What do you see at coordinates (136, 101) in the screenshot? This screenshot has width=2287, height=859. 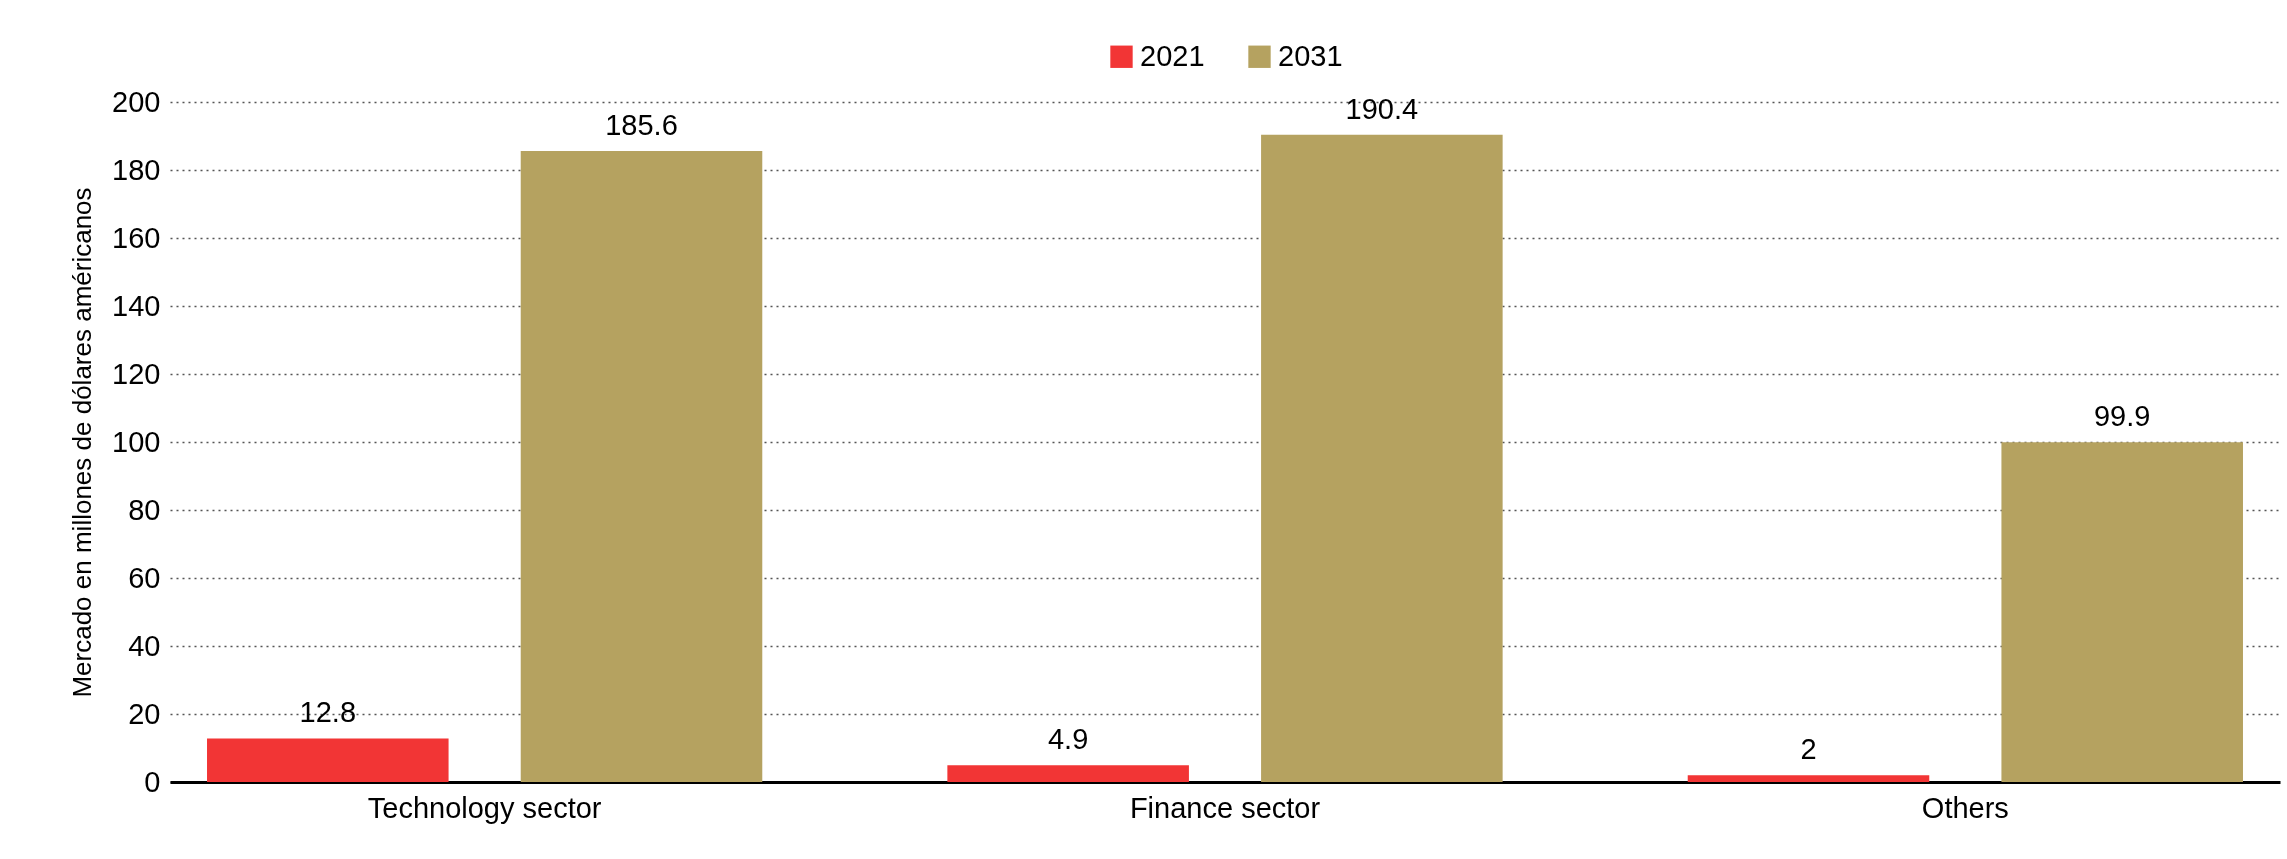 I see `y-tick-label: 200` at bounding box center [136, 101].